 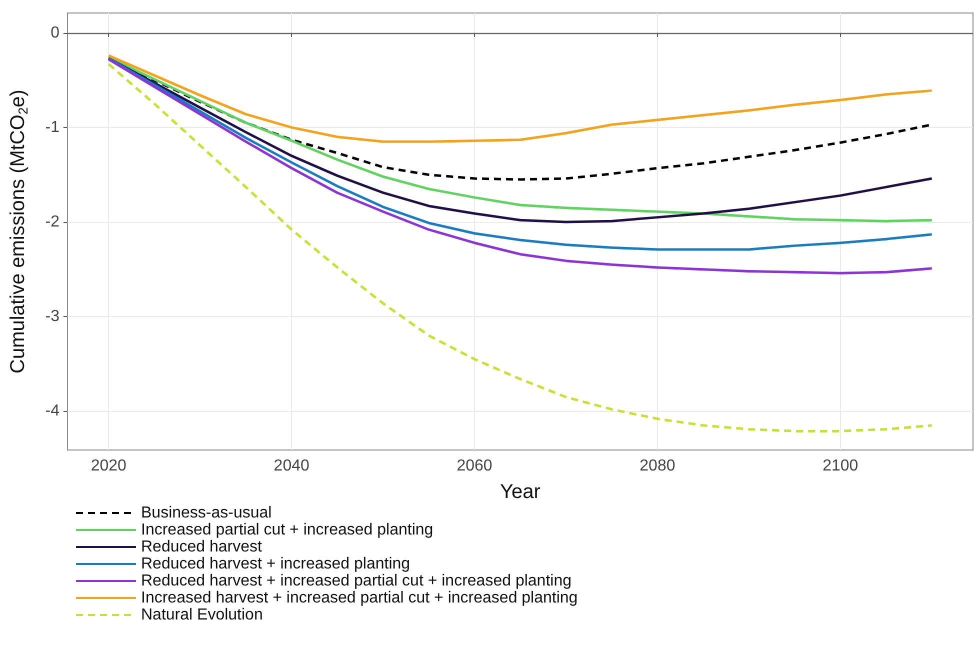 I want to click on x-tick-label: 2100, so click(x=840, y=466).